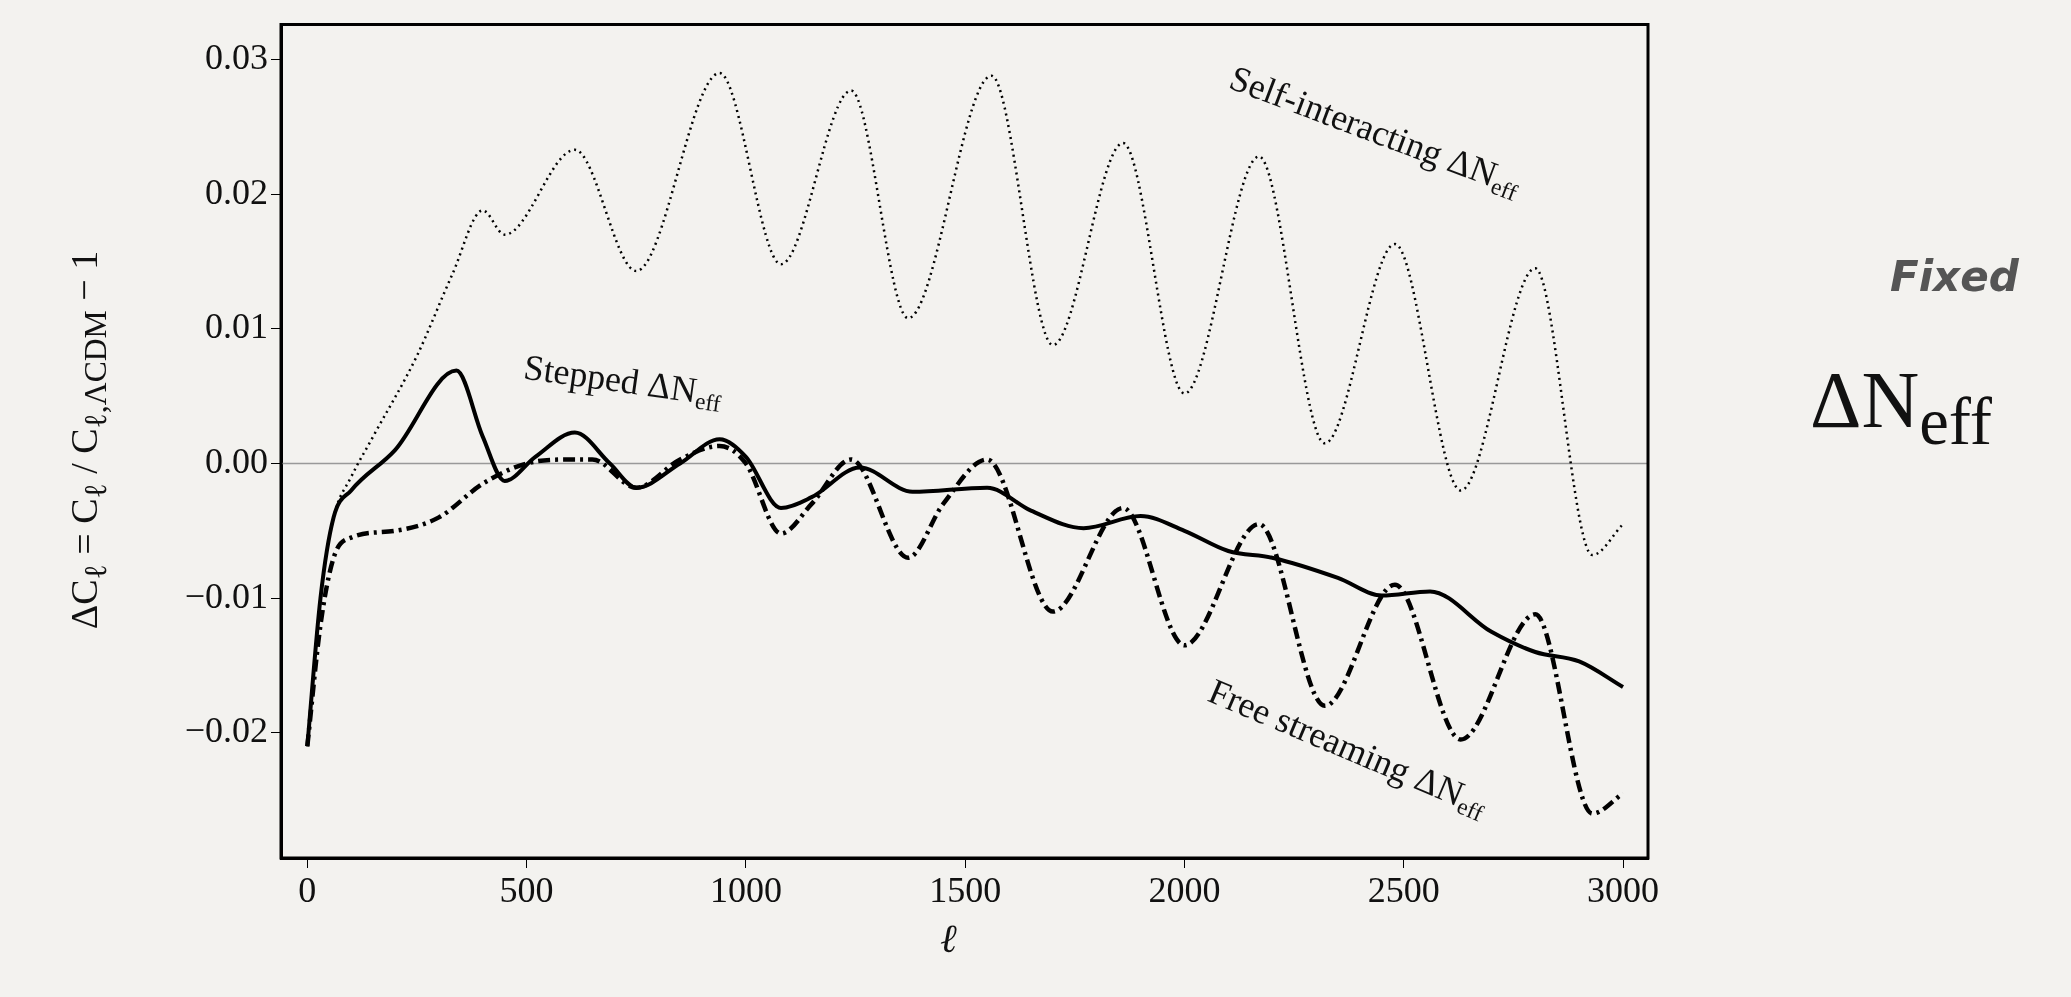 The image size is (2071, 997). Describe the element at coordinates (745, 890) in the screenshot. I see `x-tick-label: 1000` at that location.